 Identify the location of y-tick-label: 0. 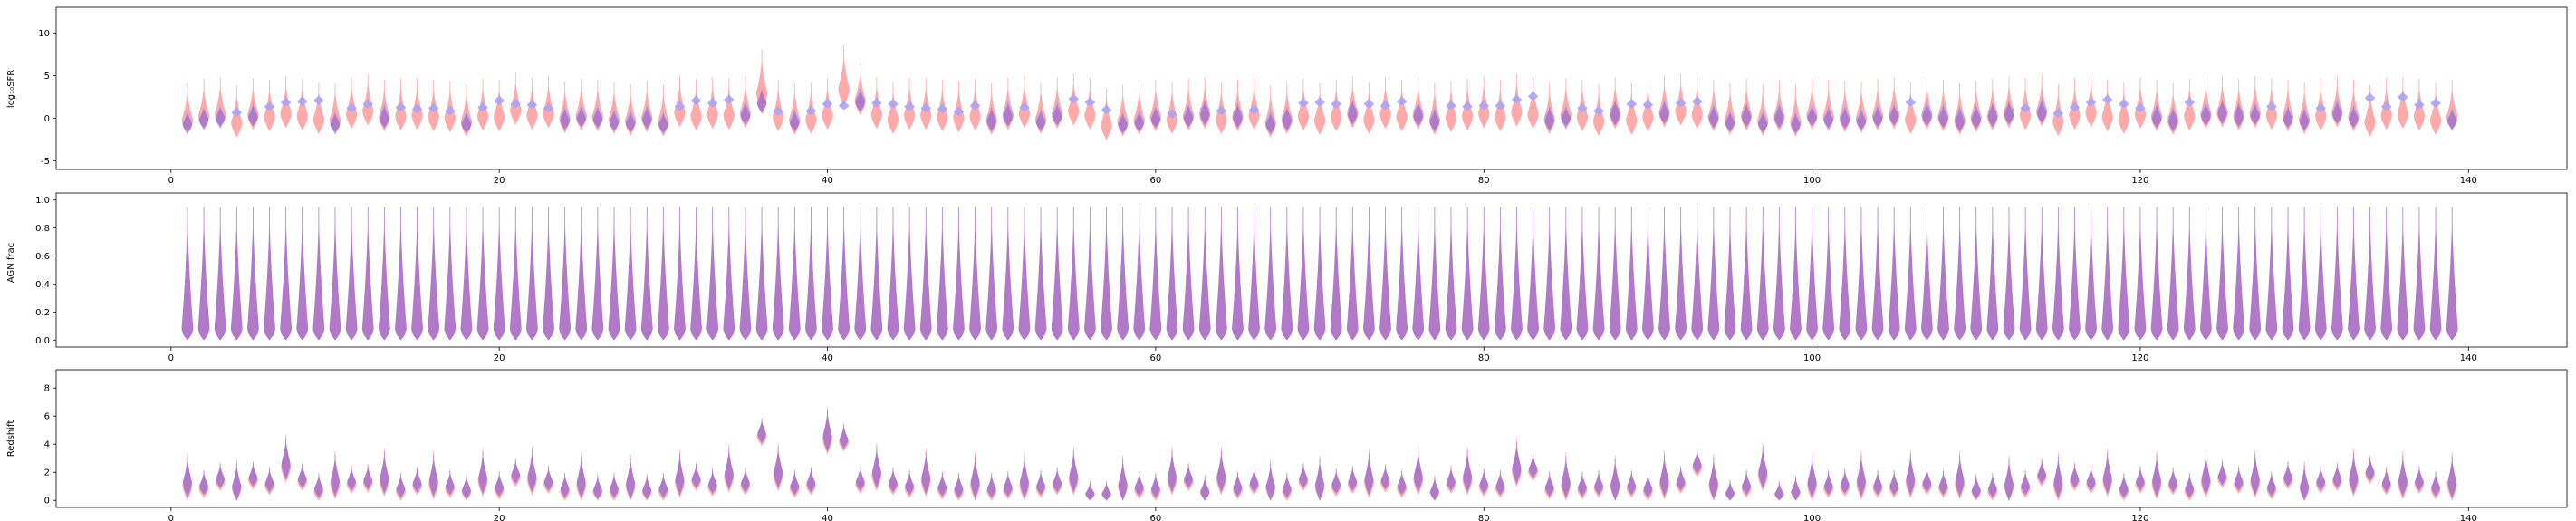
(47, 119).